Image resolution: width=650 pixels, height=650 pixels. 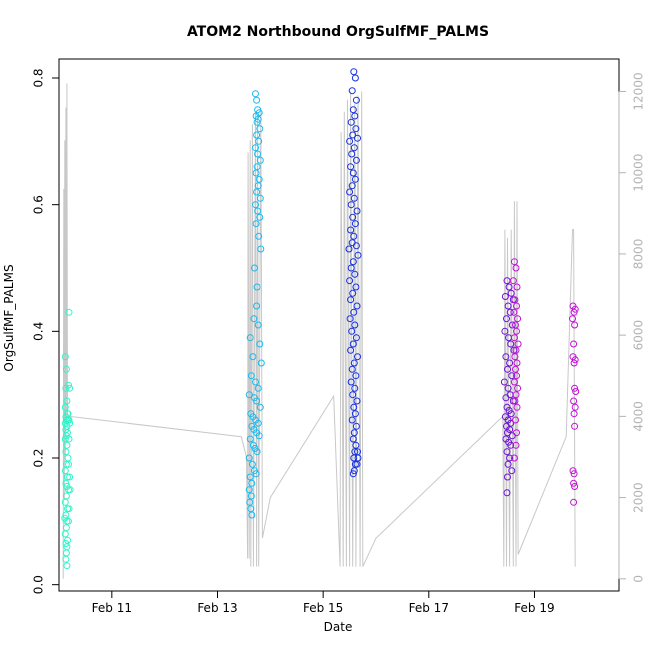 What do you see at coordinates (39, 204) in the screenshot?
I see `y-tick-label: 0.6` at bounding box center [39, 204].